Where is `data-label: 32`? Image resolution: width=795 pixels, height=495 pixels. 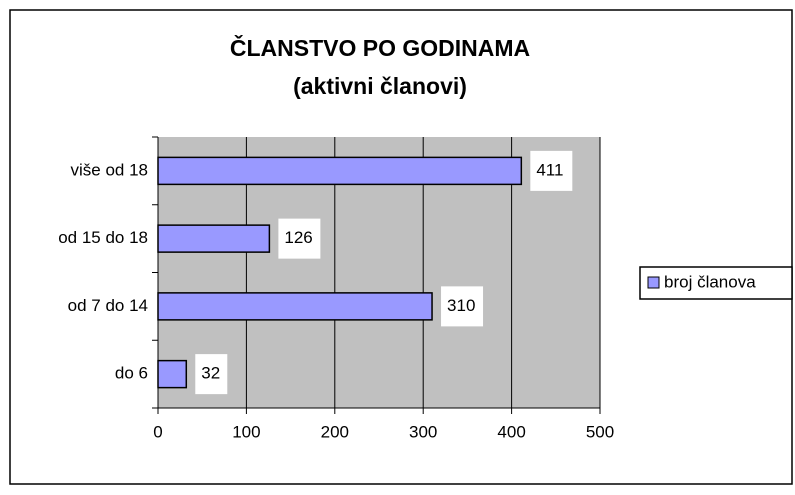 data-label: 32 is located at coordinates (210, 373).